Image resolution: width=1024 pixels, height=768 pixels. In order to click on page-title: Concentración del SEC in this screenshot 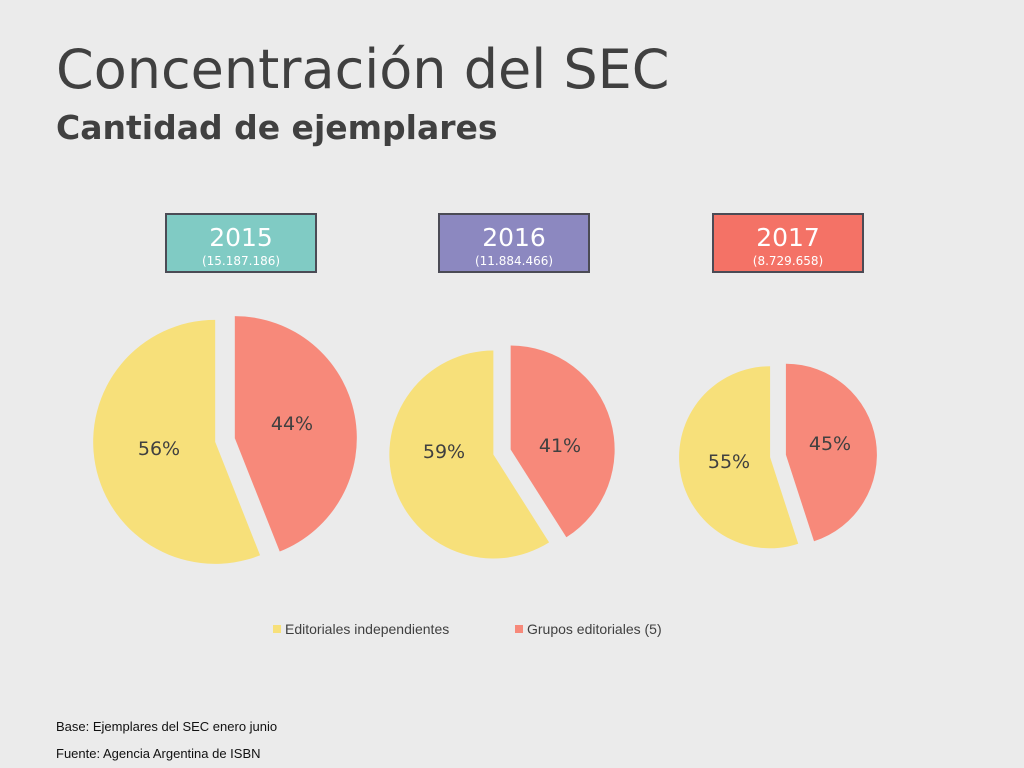, I will do `click(363, 69)`.